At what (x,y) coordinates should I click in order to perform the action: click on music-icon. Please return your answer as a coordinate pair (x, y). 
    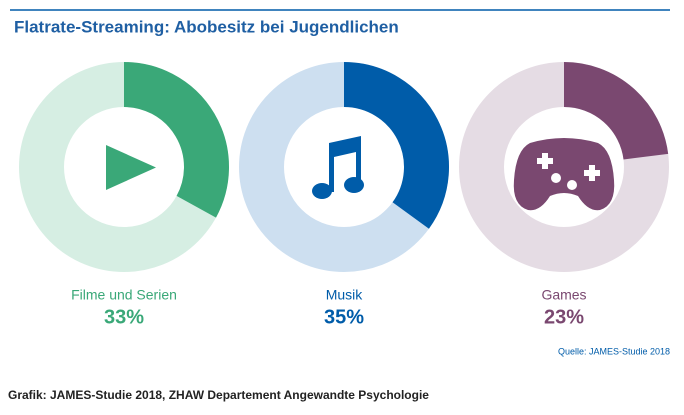
    Looking at the image, I should click on (338, 167).